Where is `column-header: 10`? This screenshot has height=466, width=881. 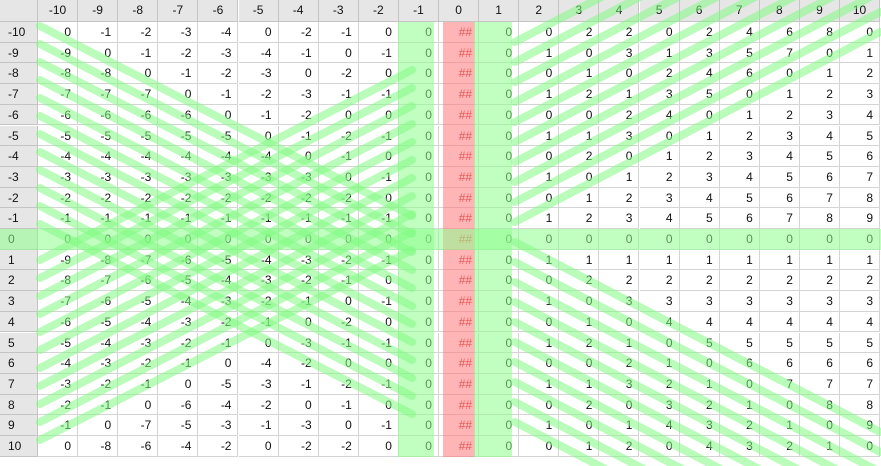
column-header: 10 is located at coordinates (860, 11).